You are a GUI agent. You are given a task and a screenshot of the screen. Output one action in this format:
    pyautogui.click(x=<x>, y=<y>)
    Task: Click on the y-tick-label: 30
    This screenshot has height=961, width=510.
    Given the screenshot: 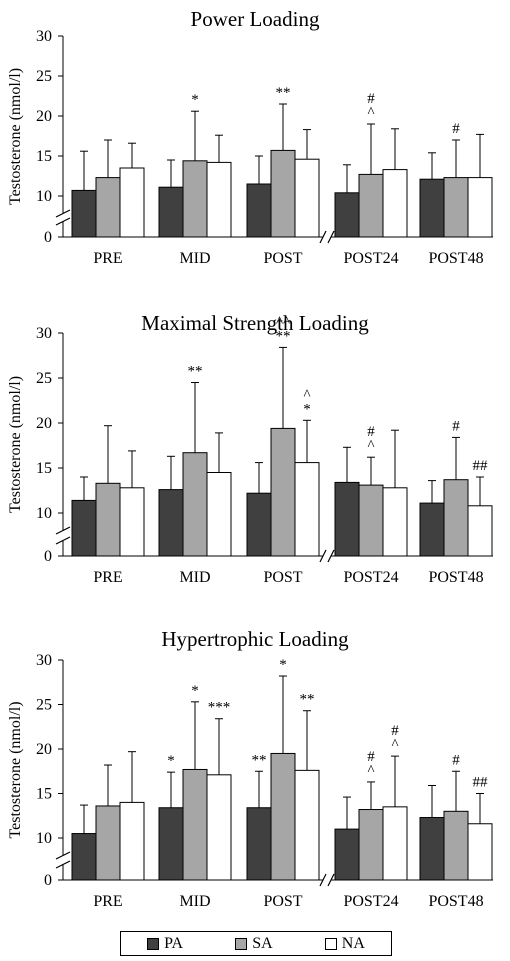 What is the action you would take?
    pyautogui.click(x=44, y=333)
    